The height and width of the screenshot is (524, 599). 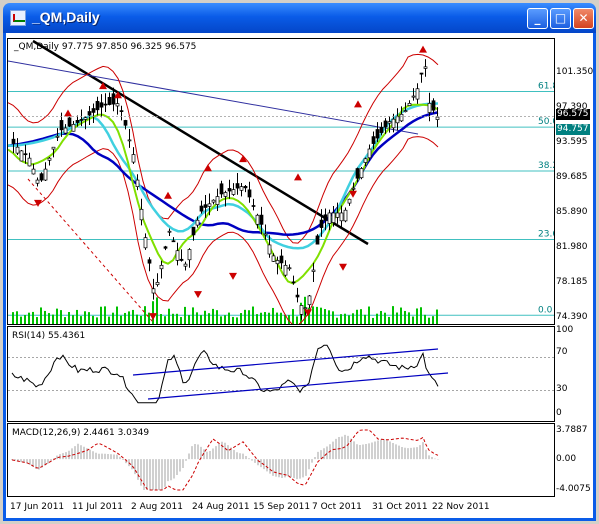 I want to click on fib-level-label: 23.6, so click(x=546, y=234).